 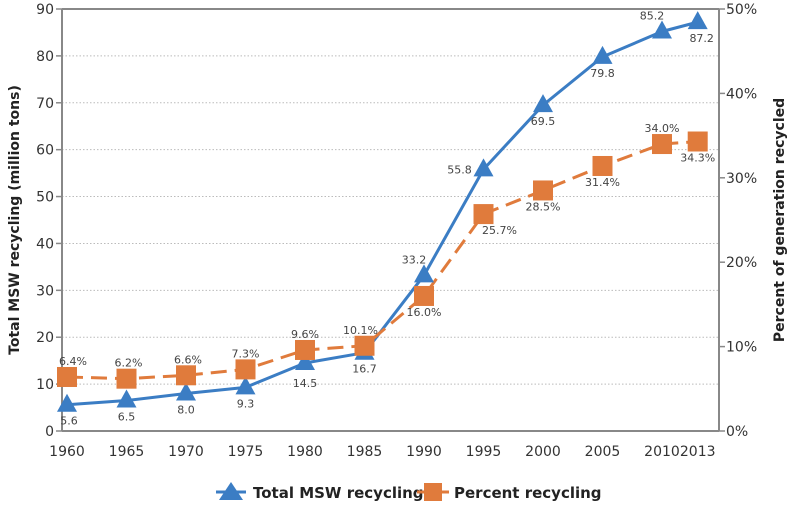 What do you see at coordinates (305, 383) in the screenshot?
I see `data-label: 14.5` at bounding box center [305, 383].